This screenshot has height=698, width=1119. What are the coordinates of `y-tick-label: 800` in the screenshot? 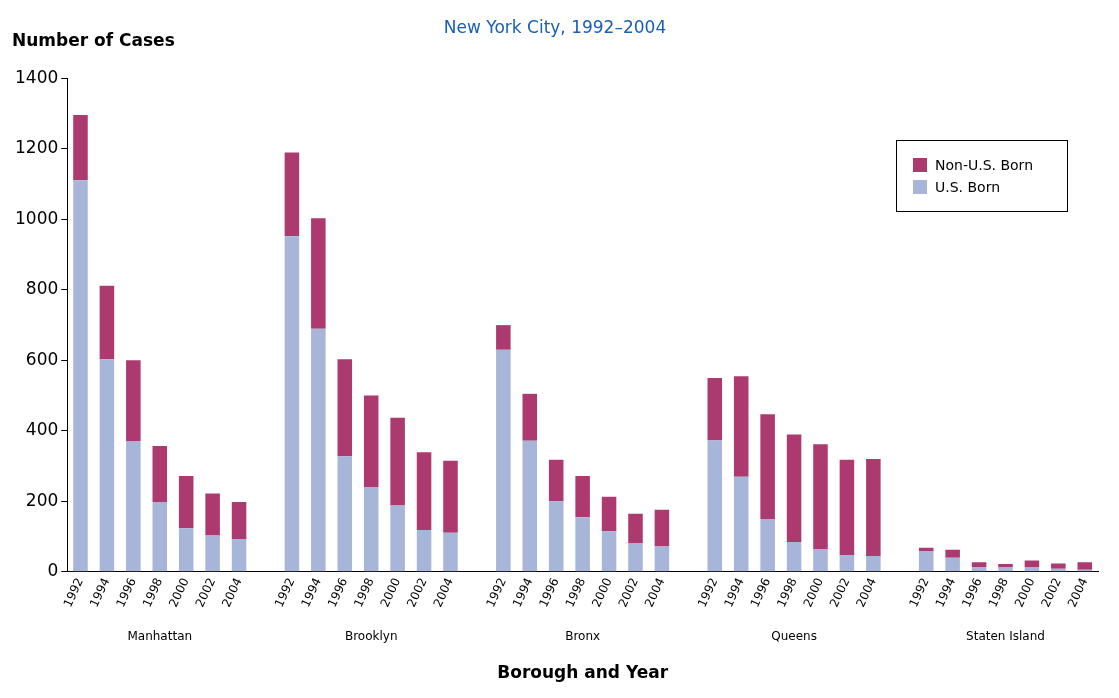 It's located at (42, 288).